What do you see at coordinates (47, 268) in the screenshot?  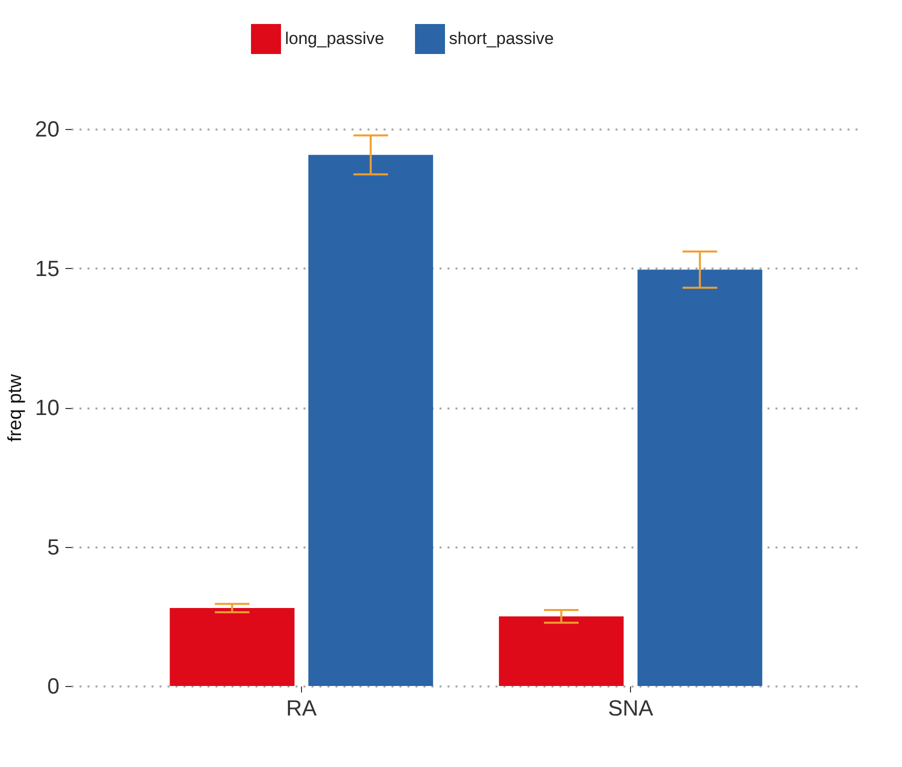 I see `y-tick-label: 15` at bounding box center [47, 268].